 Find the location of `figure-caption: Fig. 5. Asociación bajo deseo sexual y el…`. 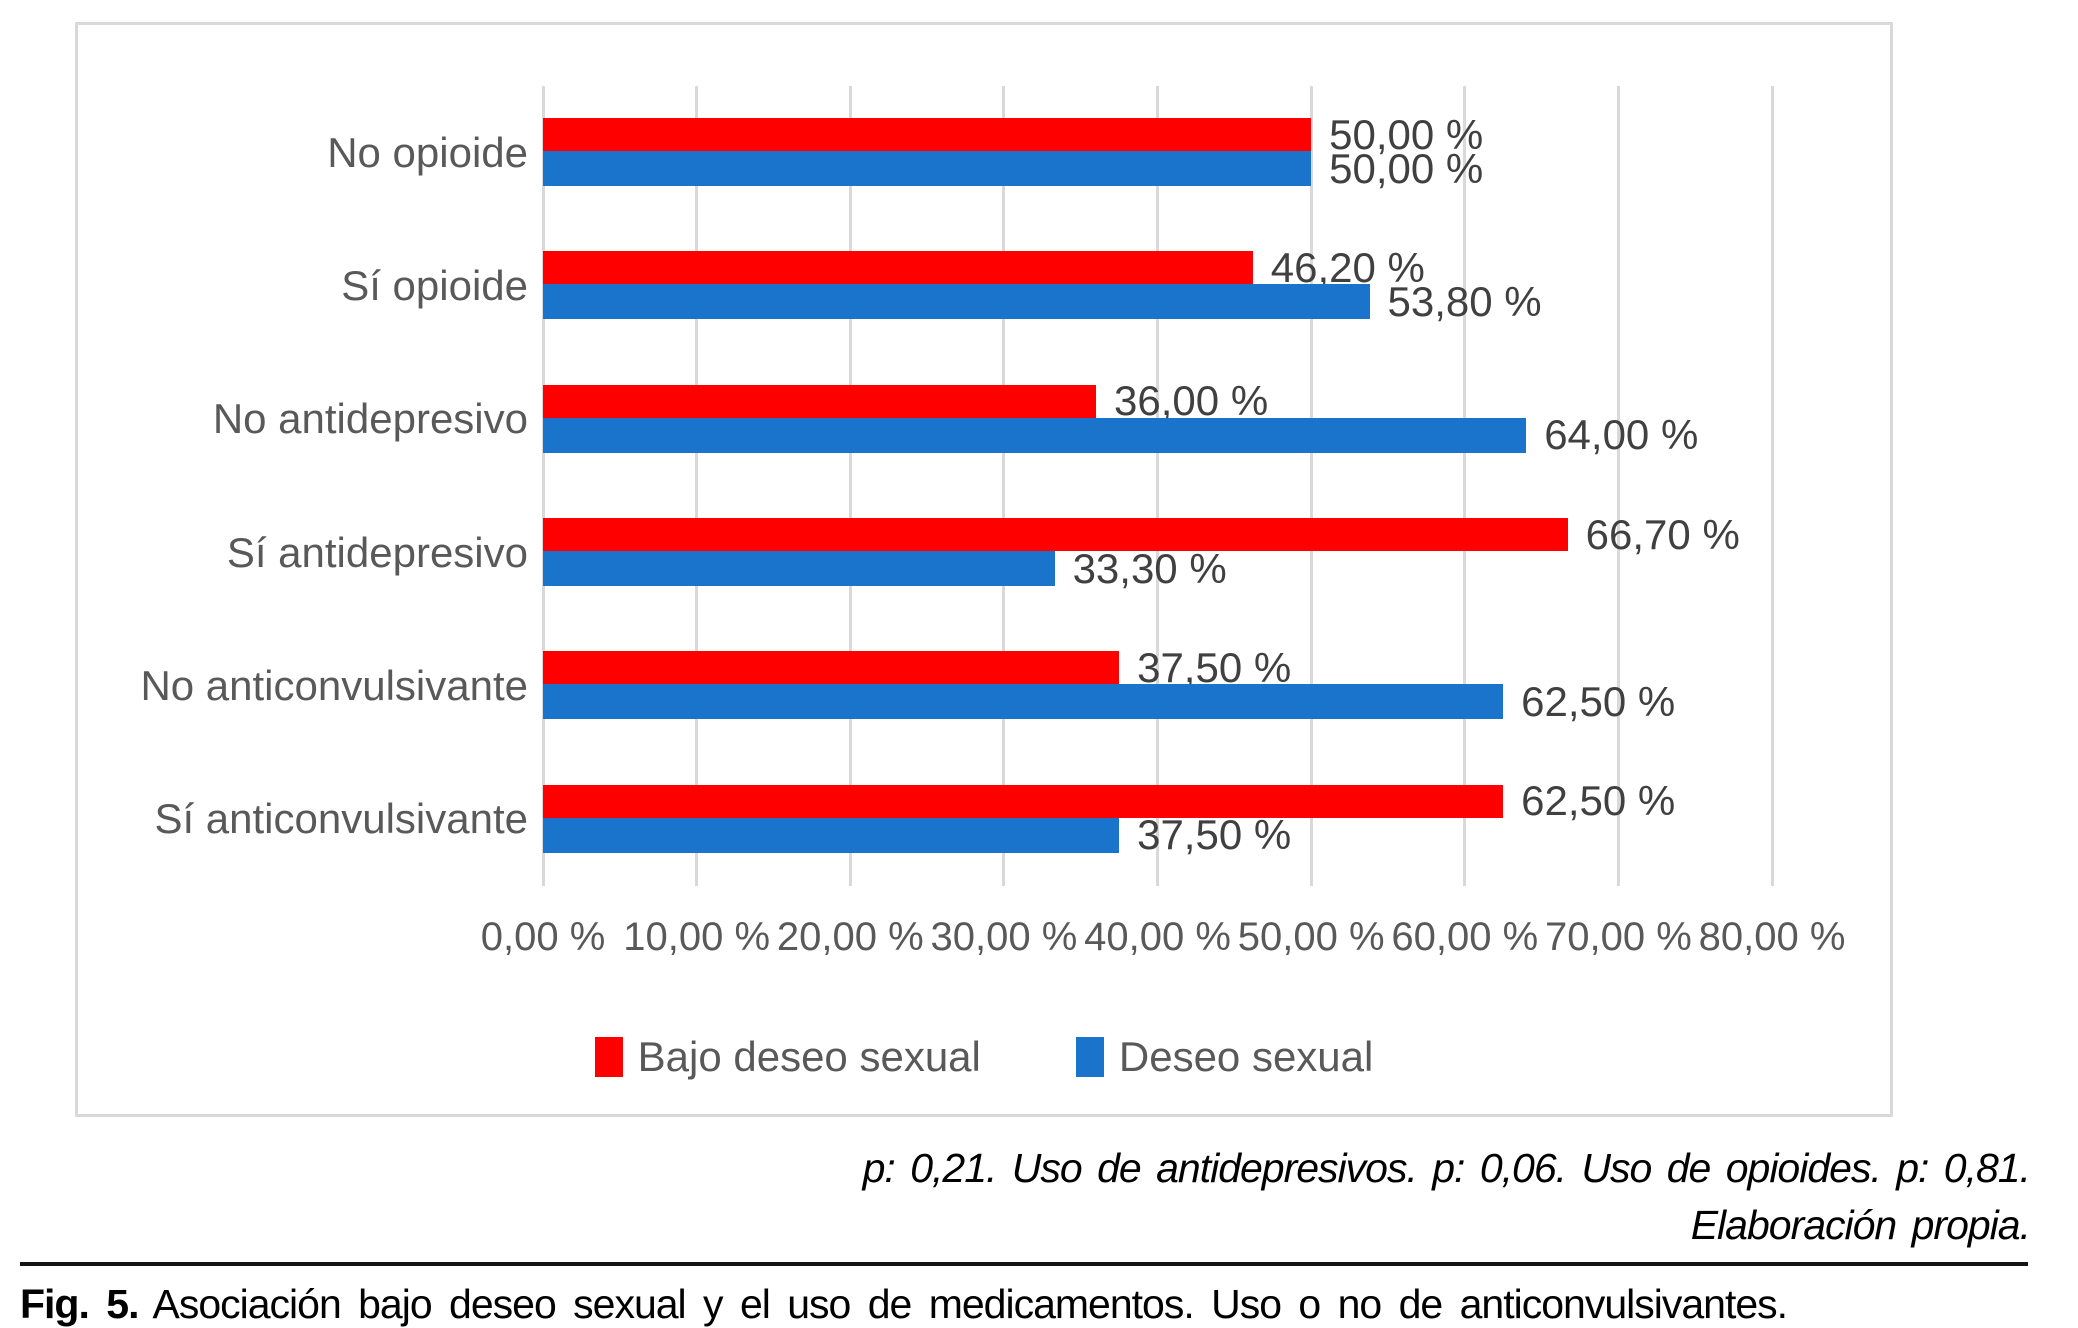

figure-caption: Fig. 5. Asociación bajo deseo sexual y el… is located at coordinates (904, 1304).